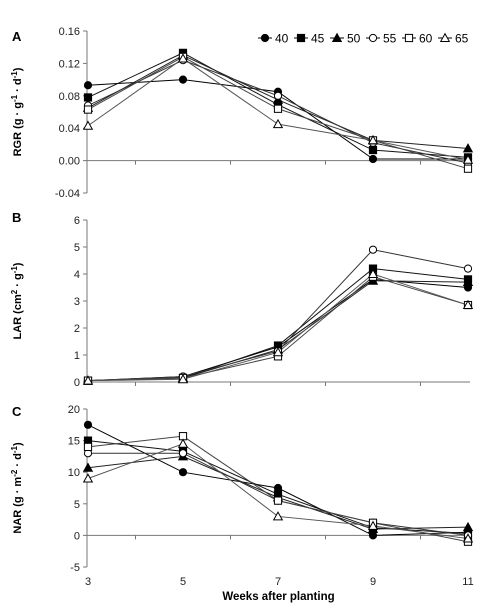 The image size is (485, 614). What do you see at coordinates (69, 162) in the screenshot?
I see `y-tick-label: 0.00` at bounding box center [69, 162].